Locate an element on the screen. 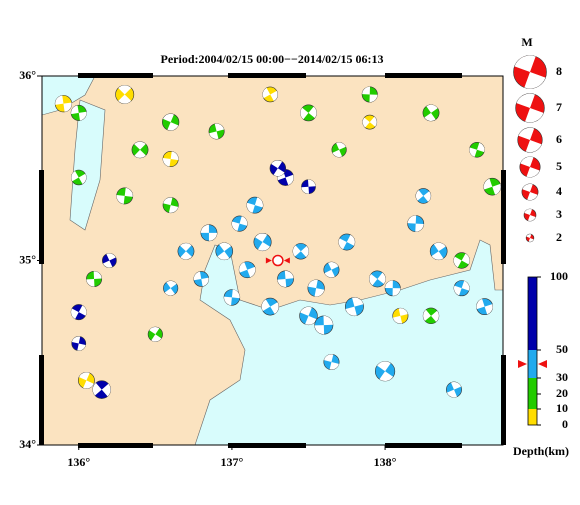 The image size is (580, 505). legend-label: 7 is located at coordinates (559, 107).